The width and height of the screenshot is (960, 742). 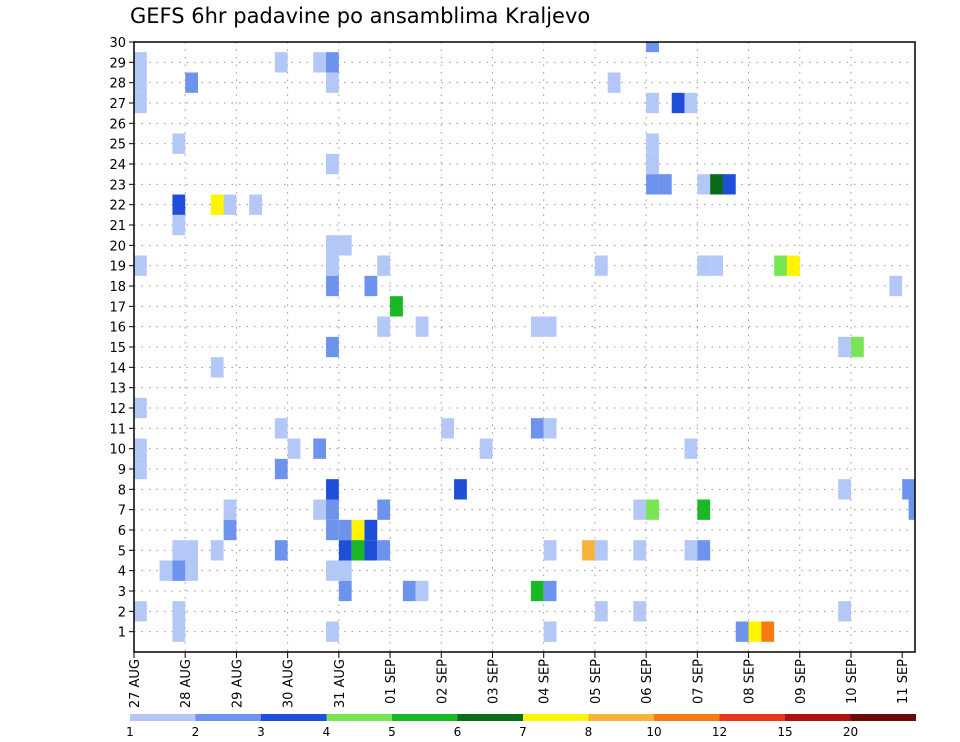 I want to click on y-tick-label: 6, so click(x=122, y=531).